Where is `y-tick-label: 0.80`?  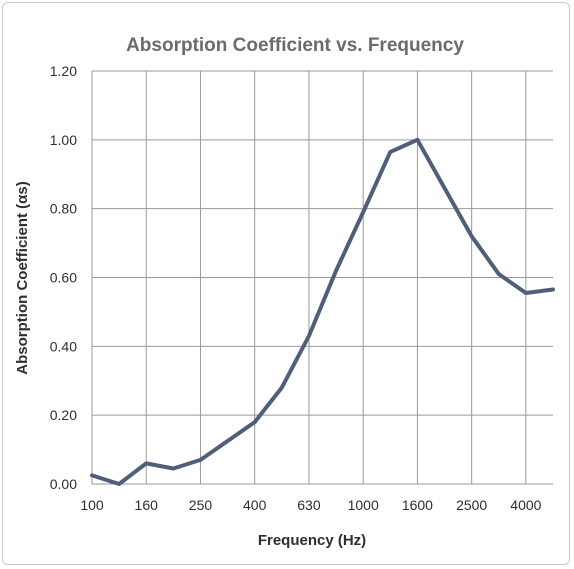 y-tick-label: 0.80 is located at coordinates (63, 209).